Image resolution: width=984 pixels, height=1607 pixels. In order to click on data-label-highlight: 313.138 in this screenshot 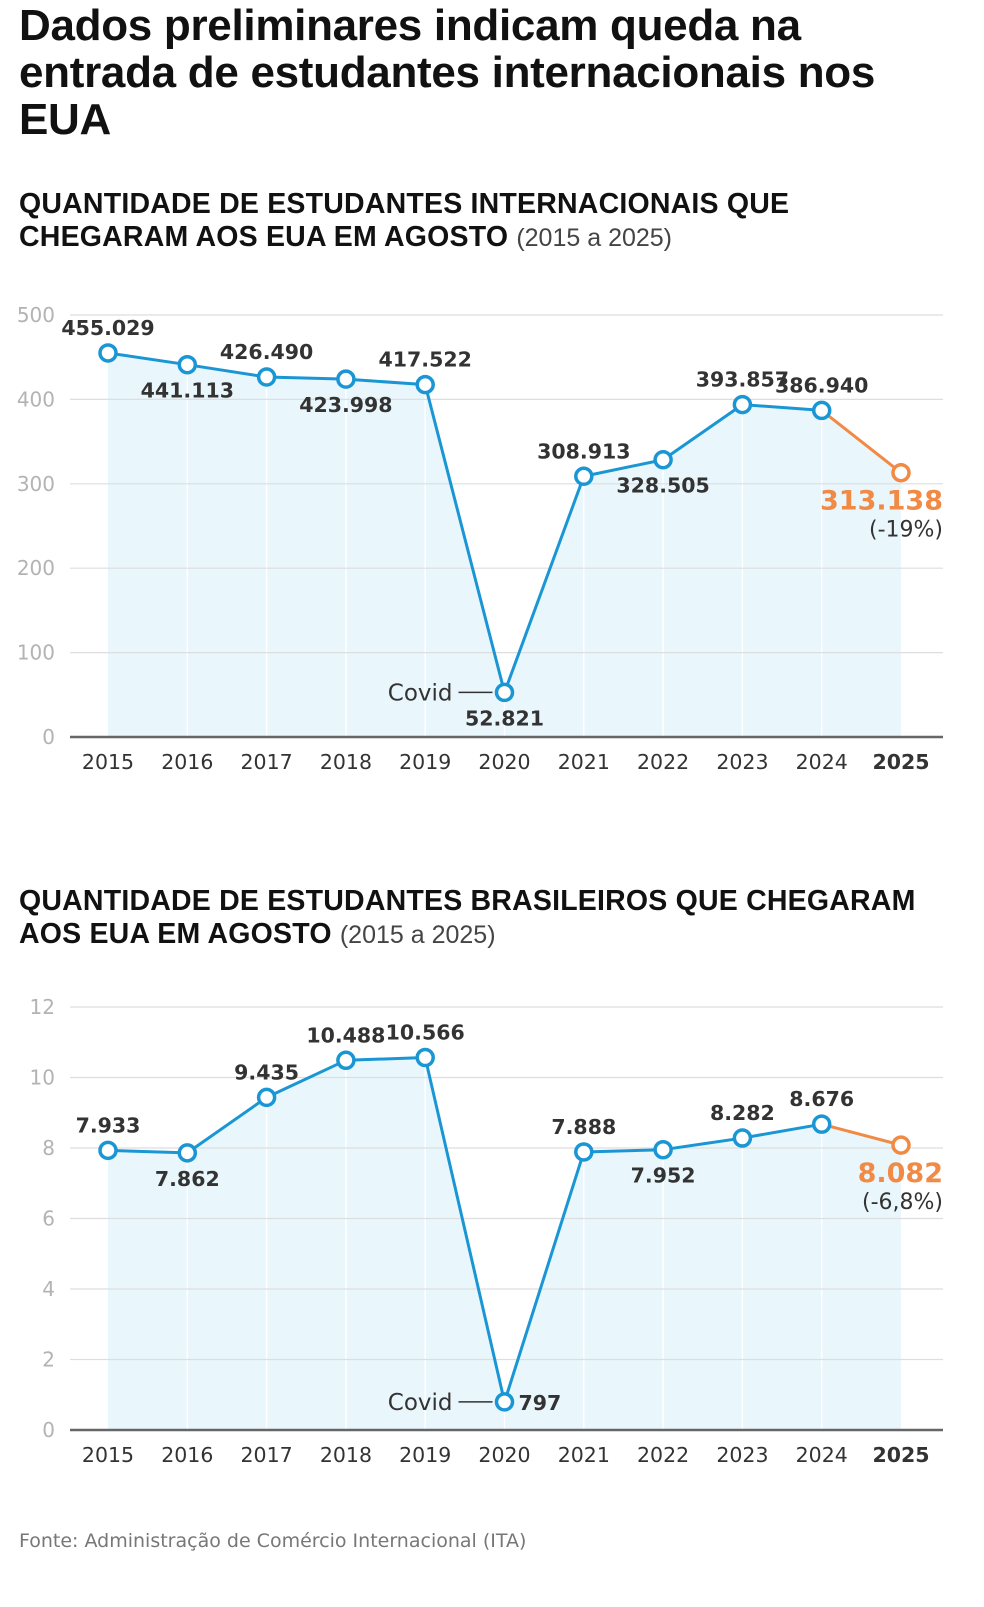, I will do `click(881, 501)`.